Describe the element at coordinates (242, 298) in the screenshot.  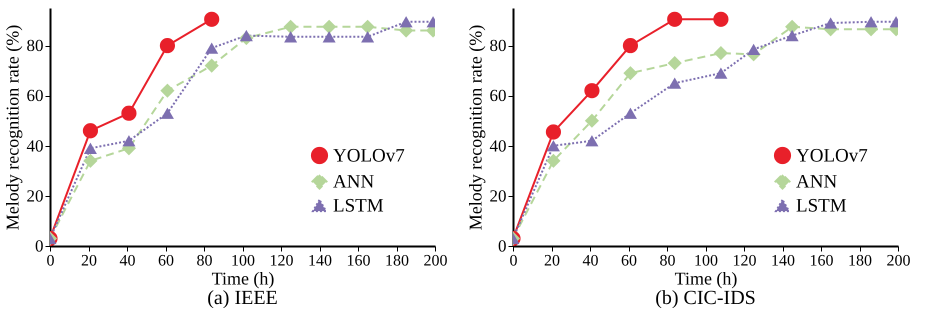
I see `text: (a) IEEE` at that location.